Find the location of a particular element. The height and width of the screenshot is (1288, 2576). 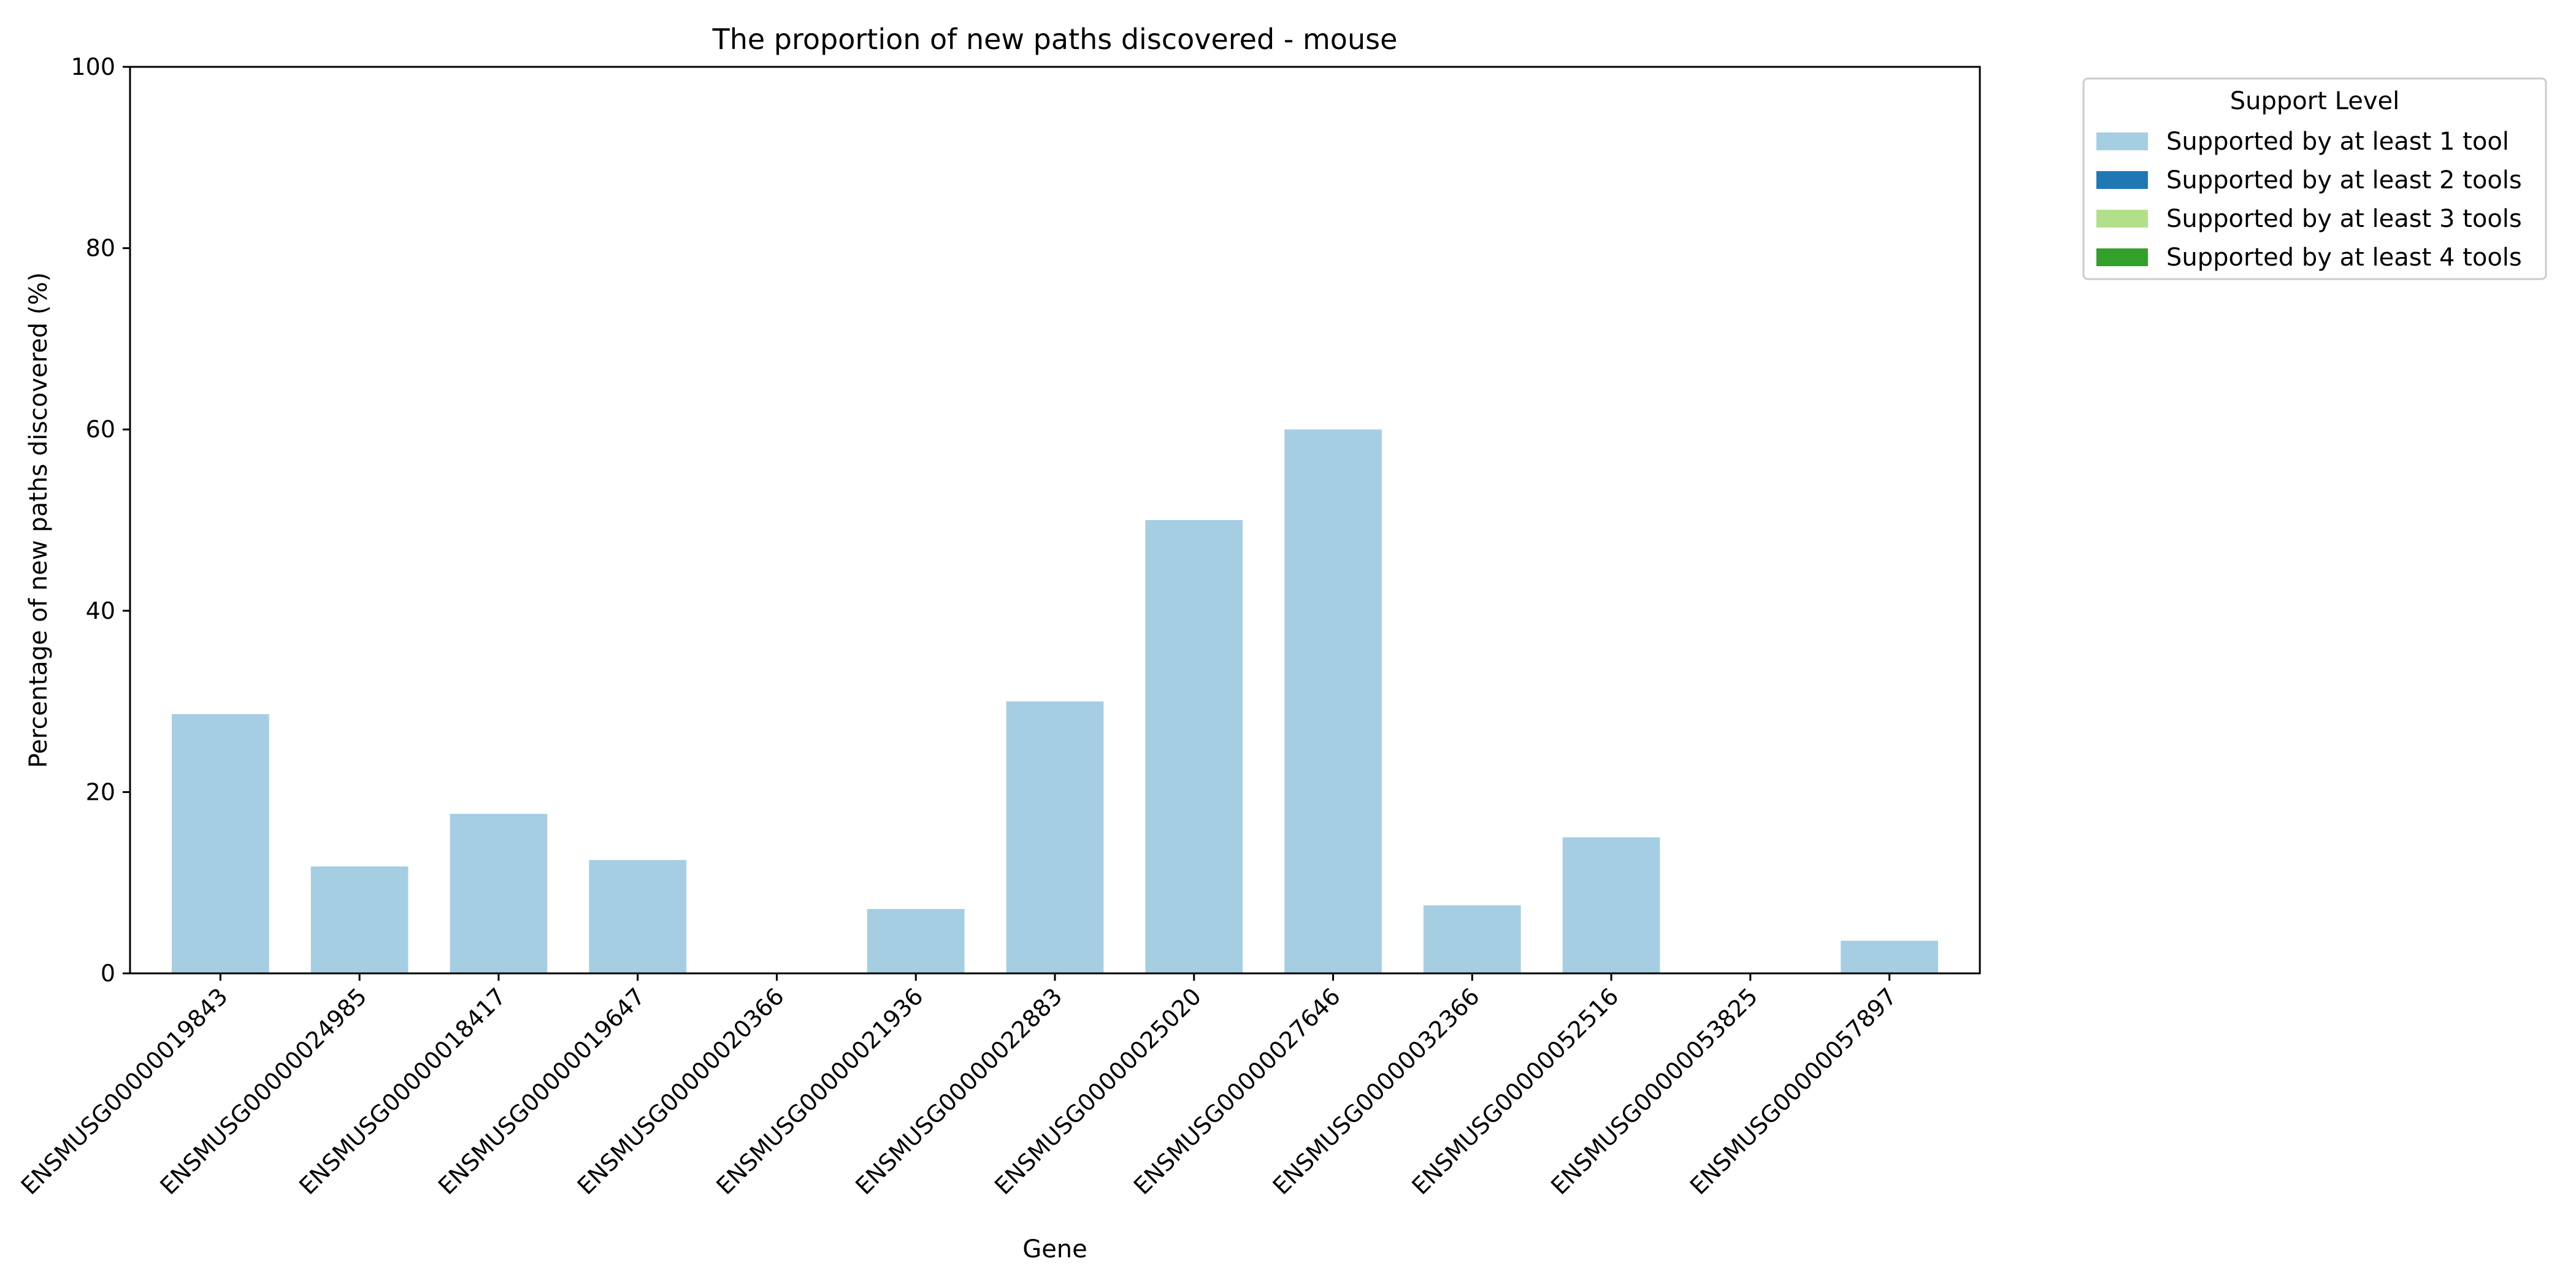

y-tick-label: 20 is located at coordinates (100, 791).